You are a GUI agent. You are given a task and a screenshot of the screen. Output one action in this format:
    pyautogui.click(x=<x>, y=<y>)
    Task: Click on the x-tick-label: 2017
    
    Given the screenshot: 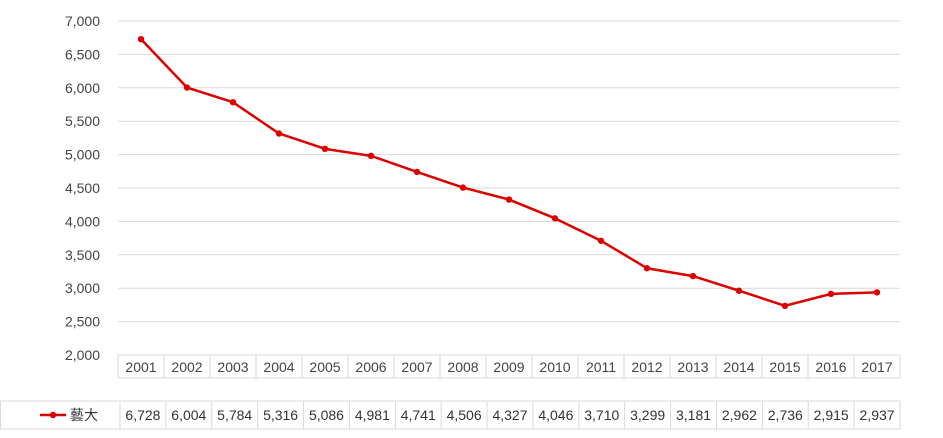 What is the action you would take?
    pyautogui.click(x=876, y=367)
    